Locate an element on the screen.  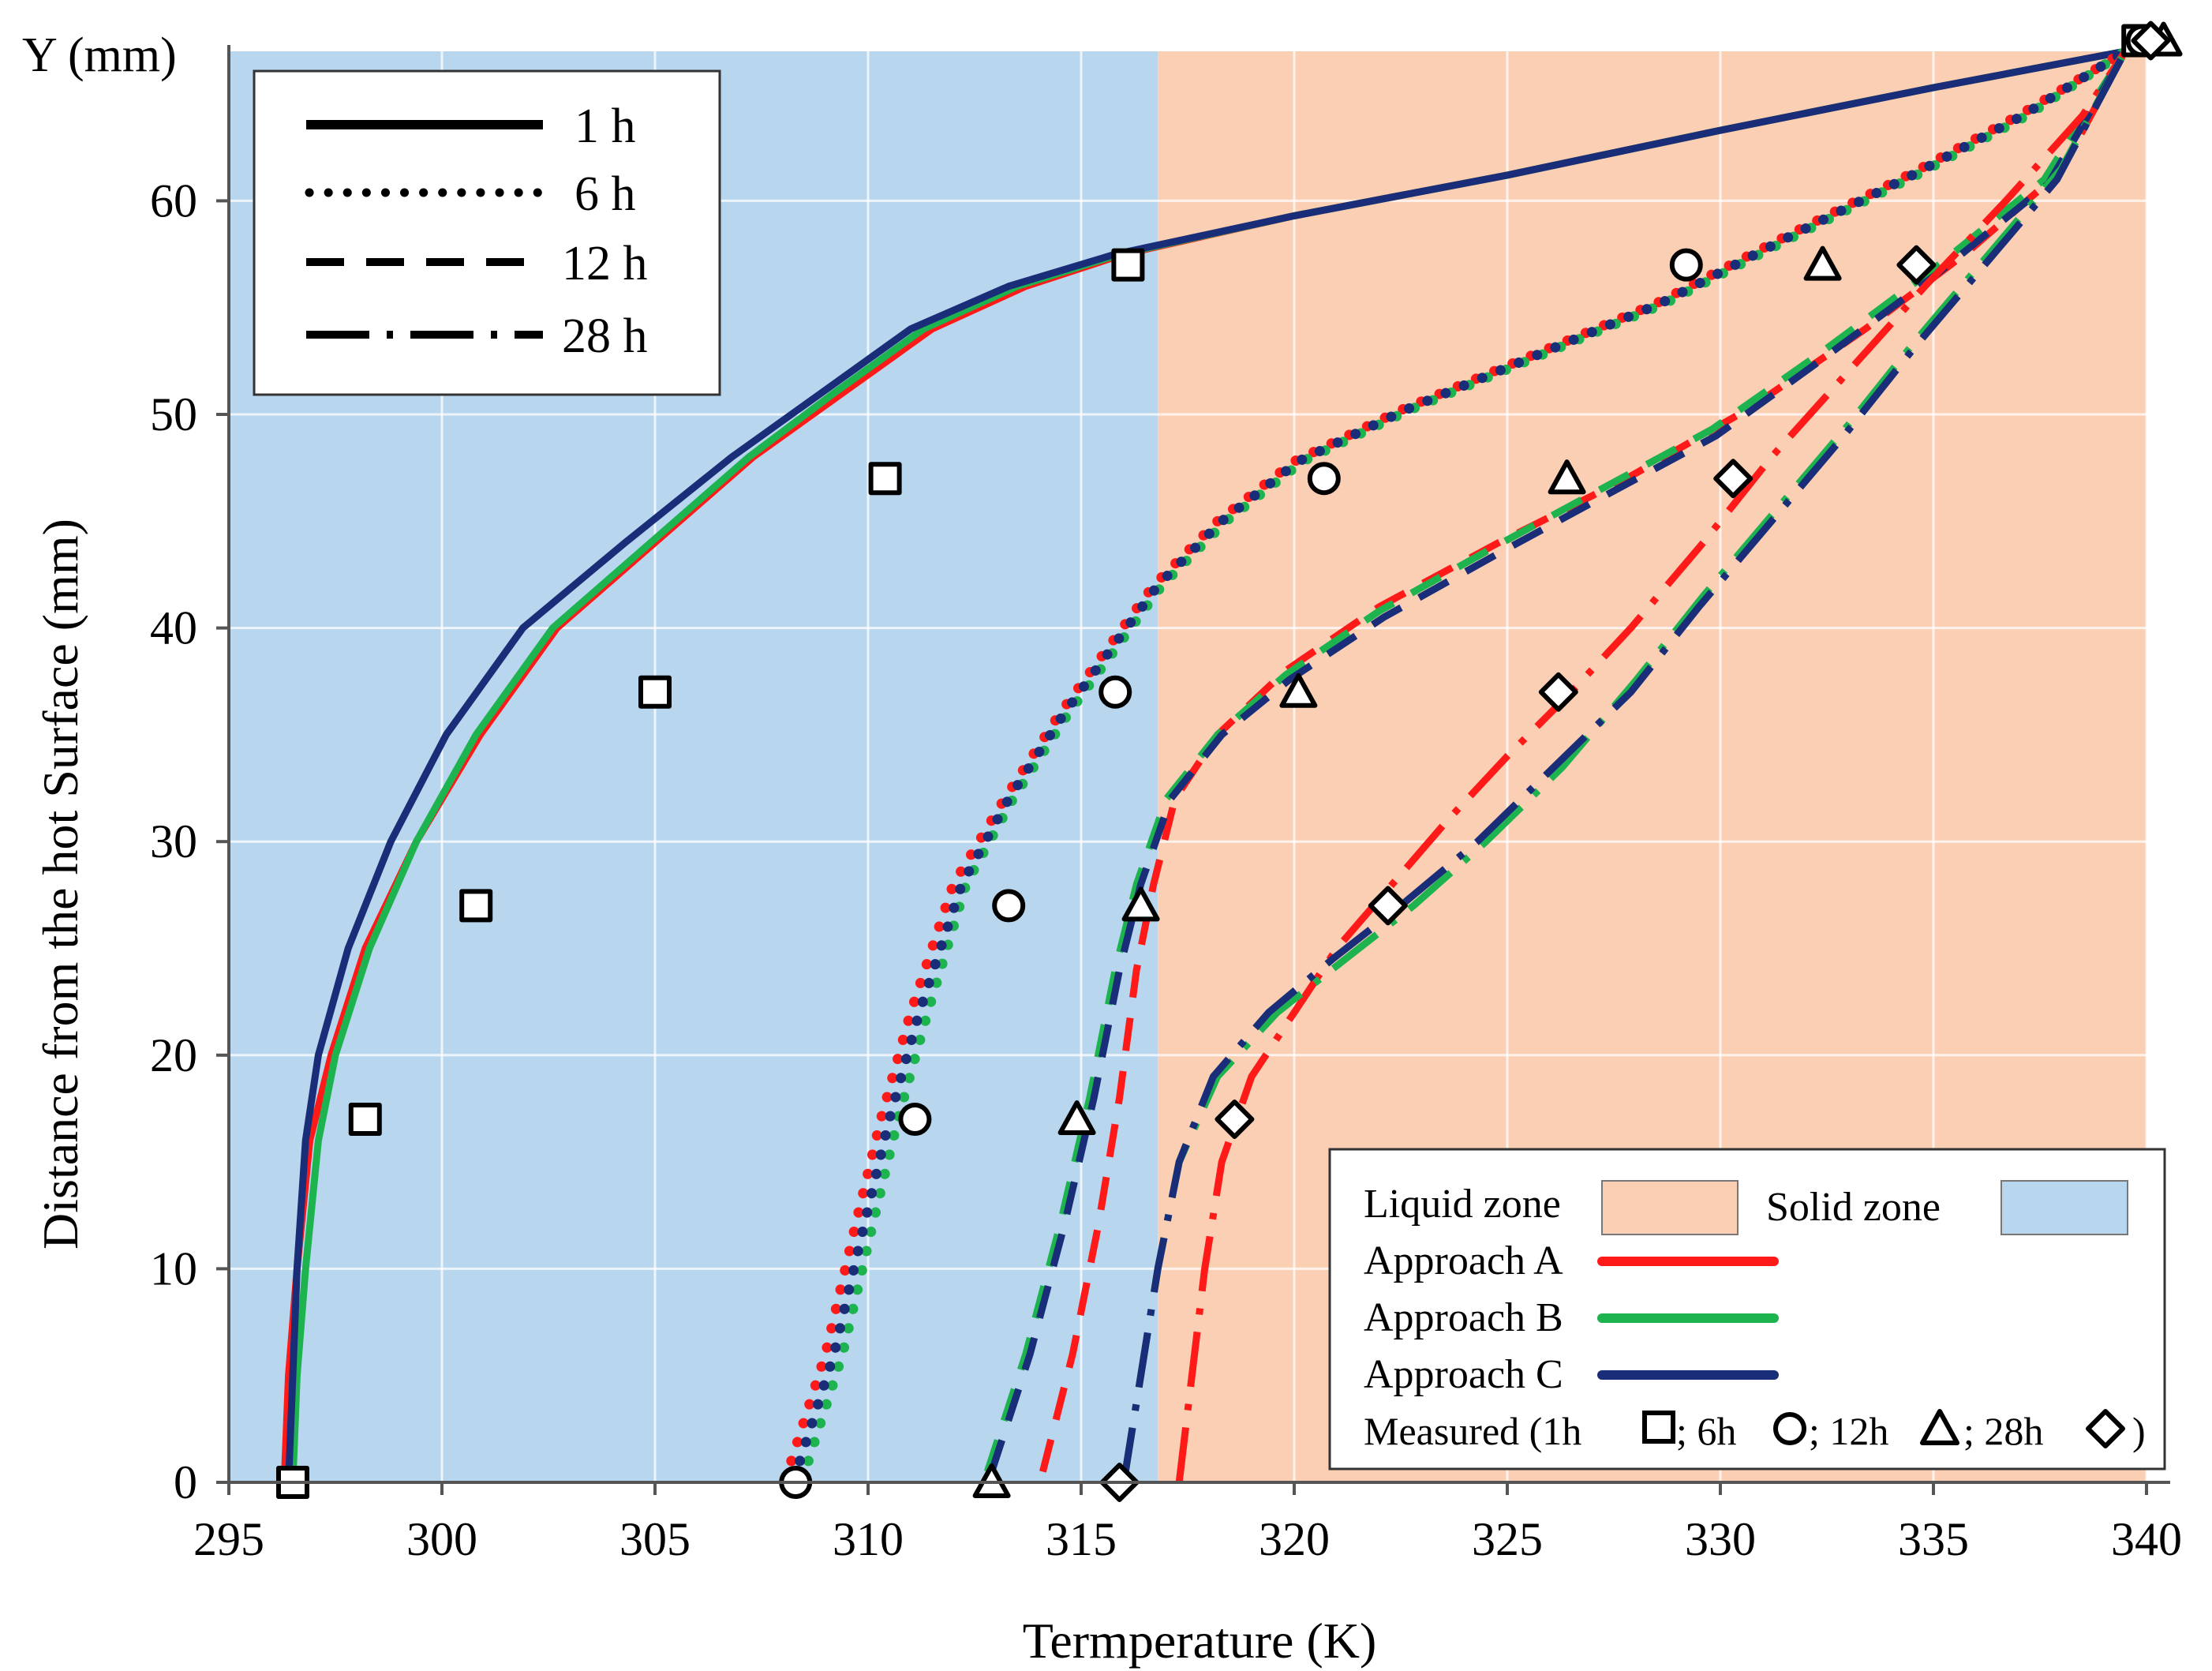
x-tick-label: 320 is located at coordinates (1294, 1539).